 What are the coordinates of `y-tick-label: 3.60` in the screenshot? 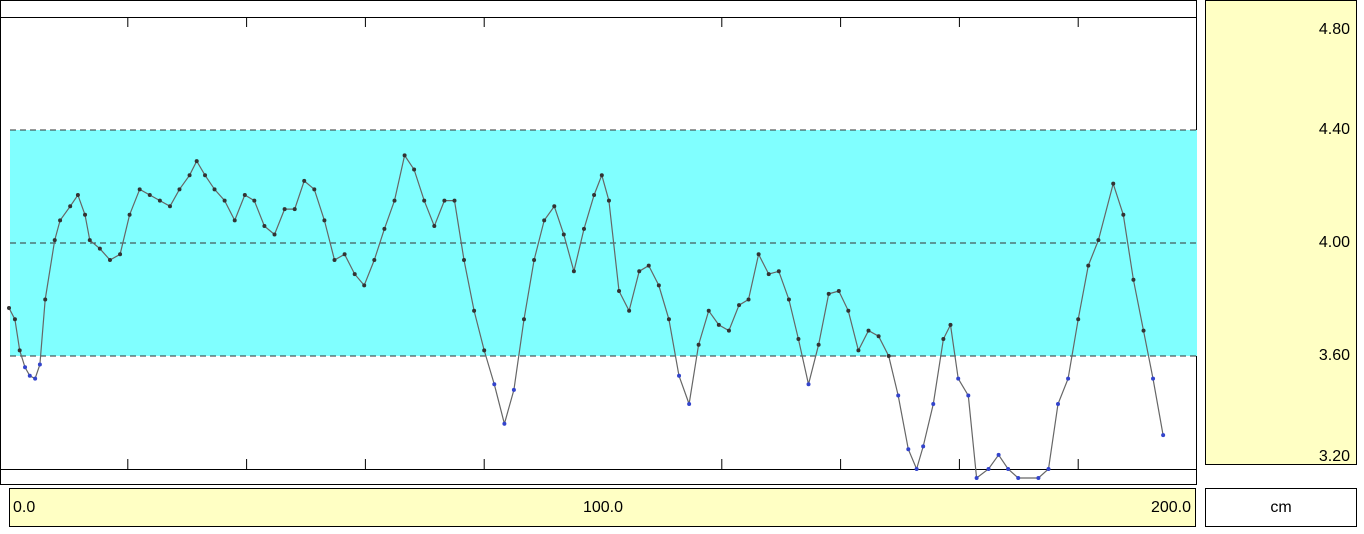 It's located at (1334, 355).